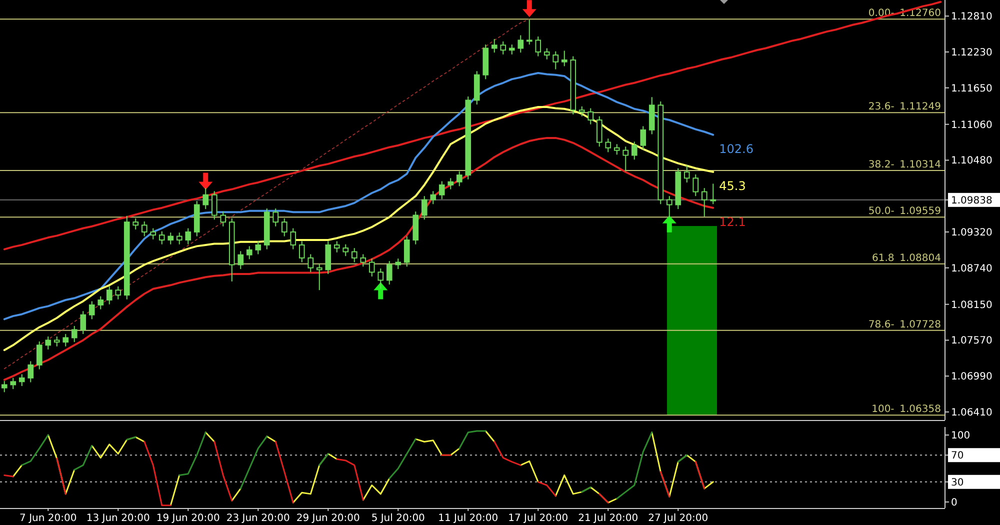 This screenshot has height=525, width=1000. What do you see at coordinates (971, 200) in the screenshot?
I see `y-tick-label: 1.09838` at bounding box center [971, 200].